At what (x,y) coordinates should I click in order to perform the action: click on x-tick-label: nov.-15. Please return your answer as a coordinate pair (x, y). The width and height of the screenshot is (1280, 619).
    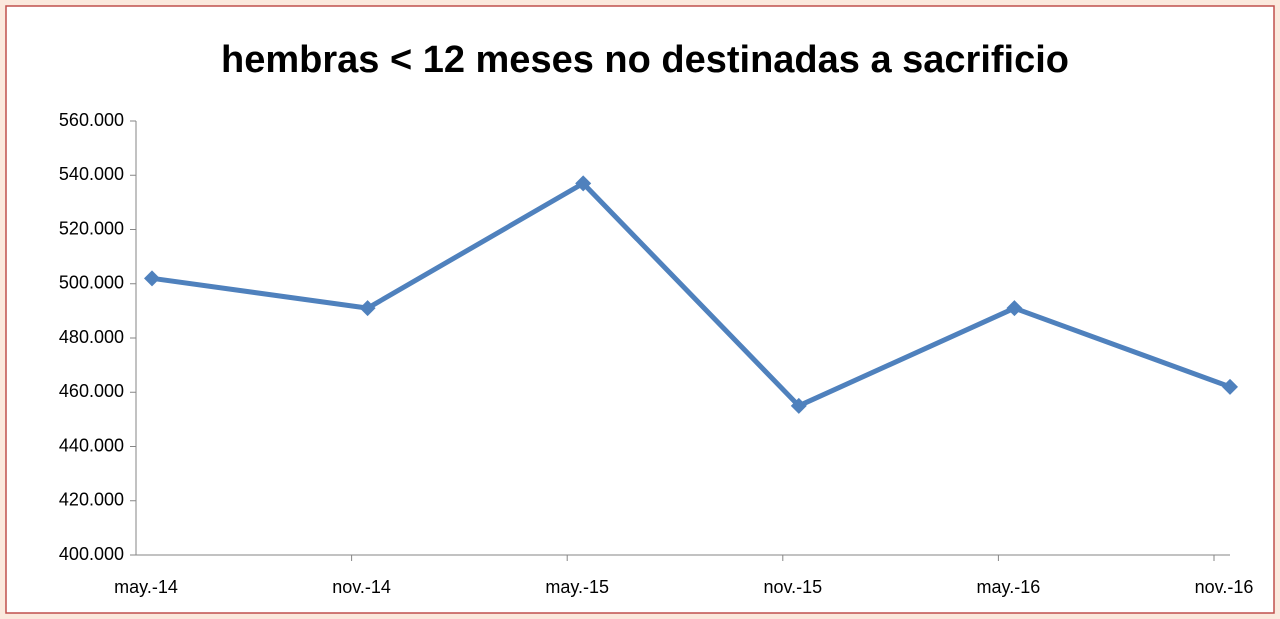
    Looking at the image, I should click on (792, 587).